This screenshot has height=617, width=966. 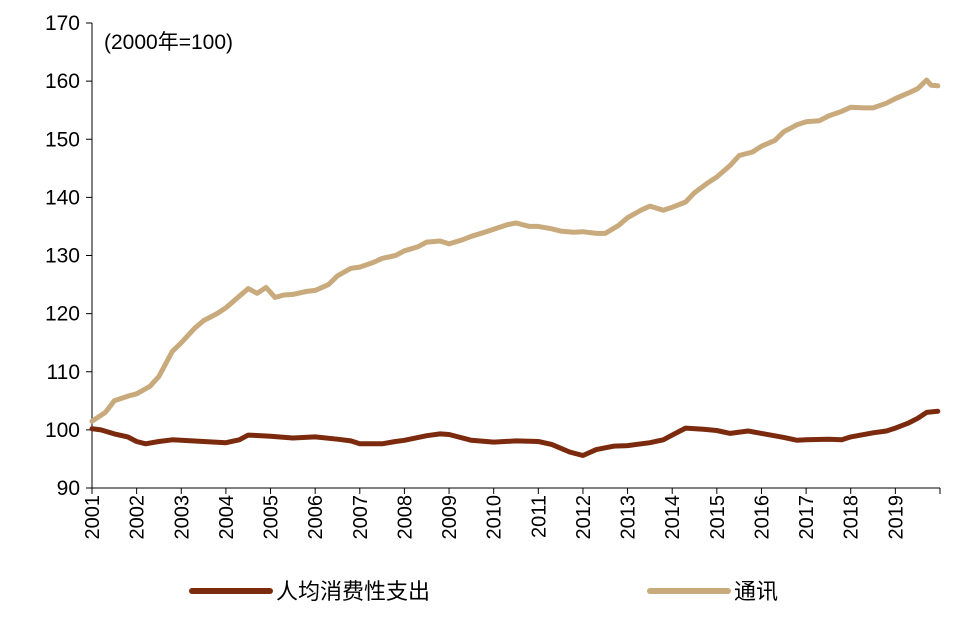 I want to click on y-tick-label: 110, so click(x=63, y=372).